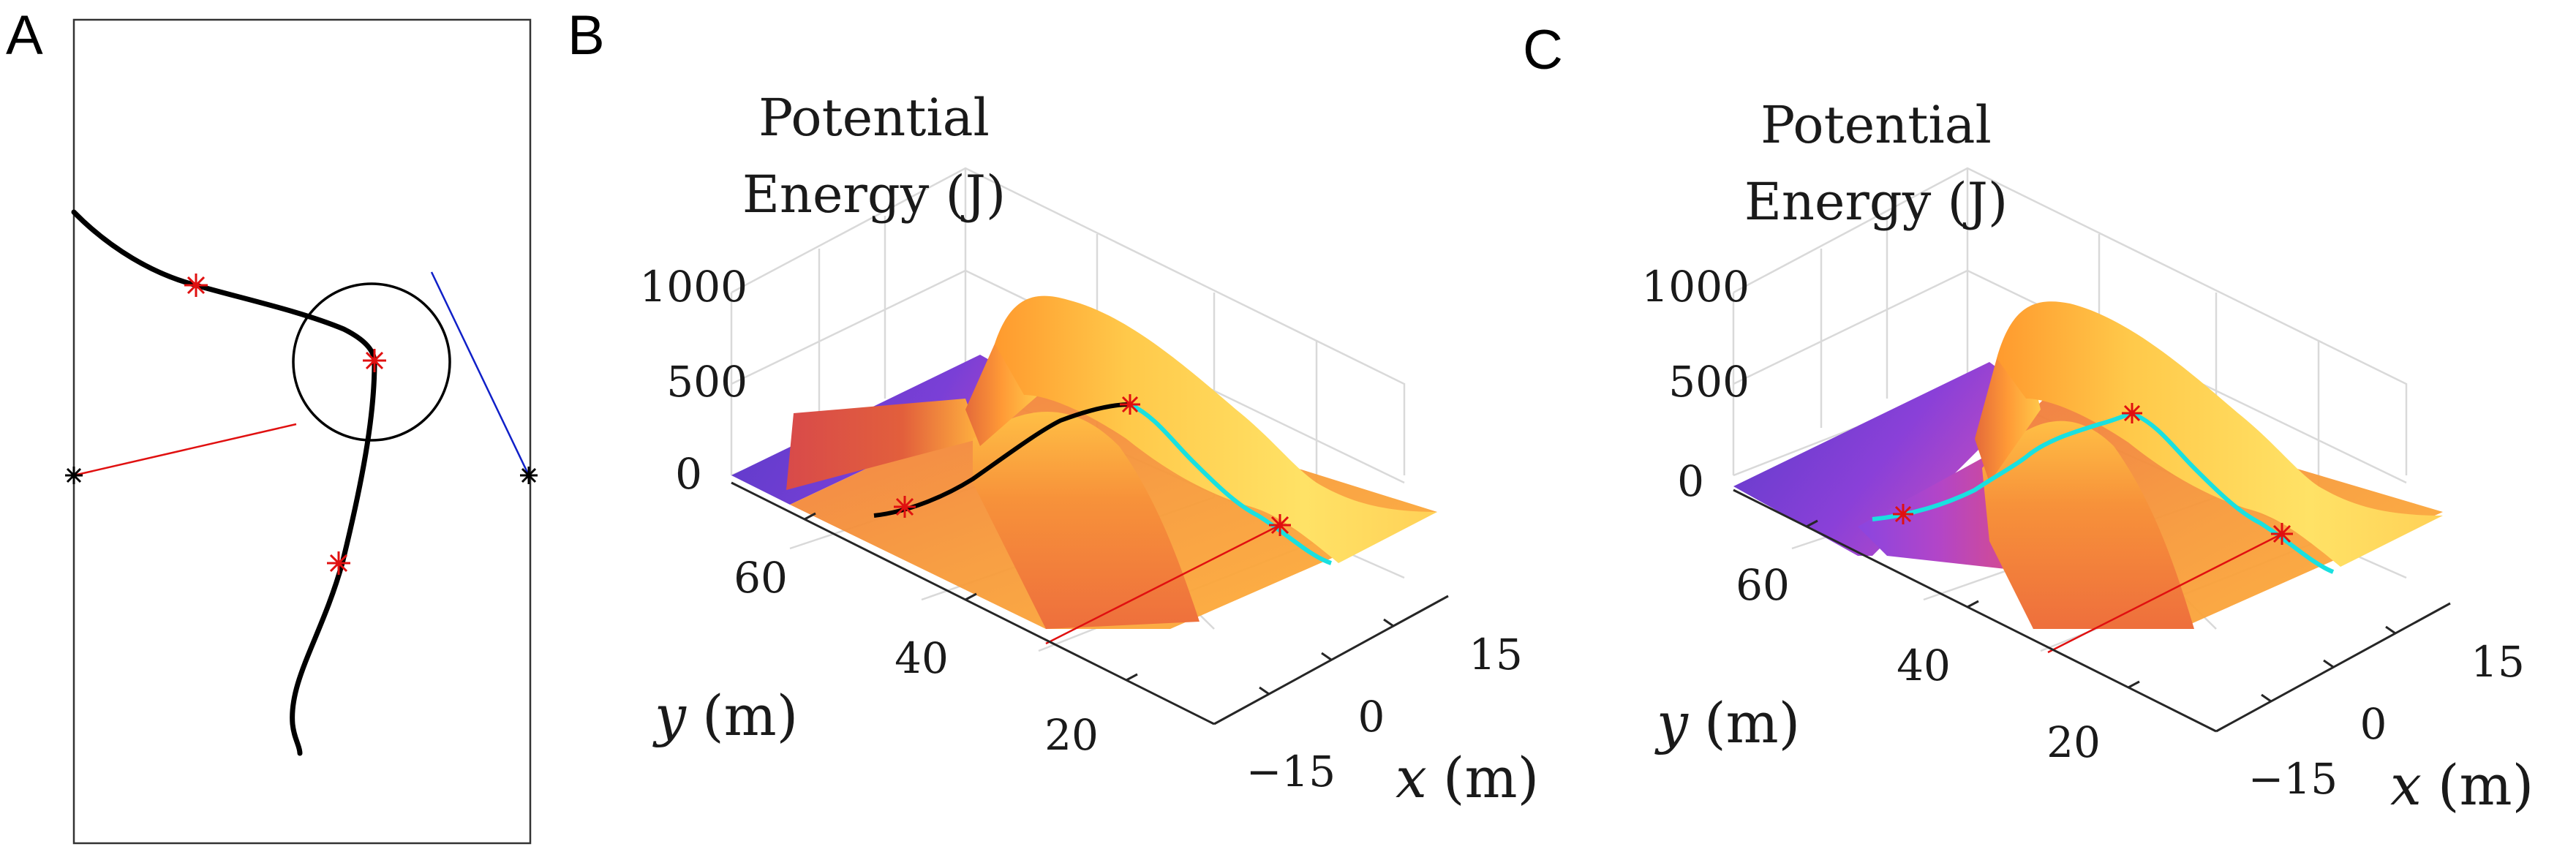 Image resolution: width=2576 pixels, height=852 pixels. Describe the element at coordinates (1491, 777) in the screenshot. I see `panel-b-xlabel-unit: (m)` at that location.